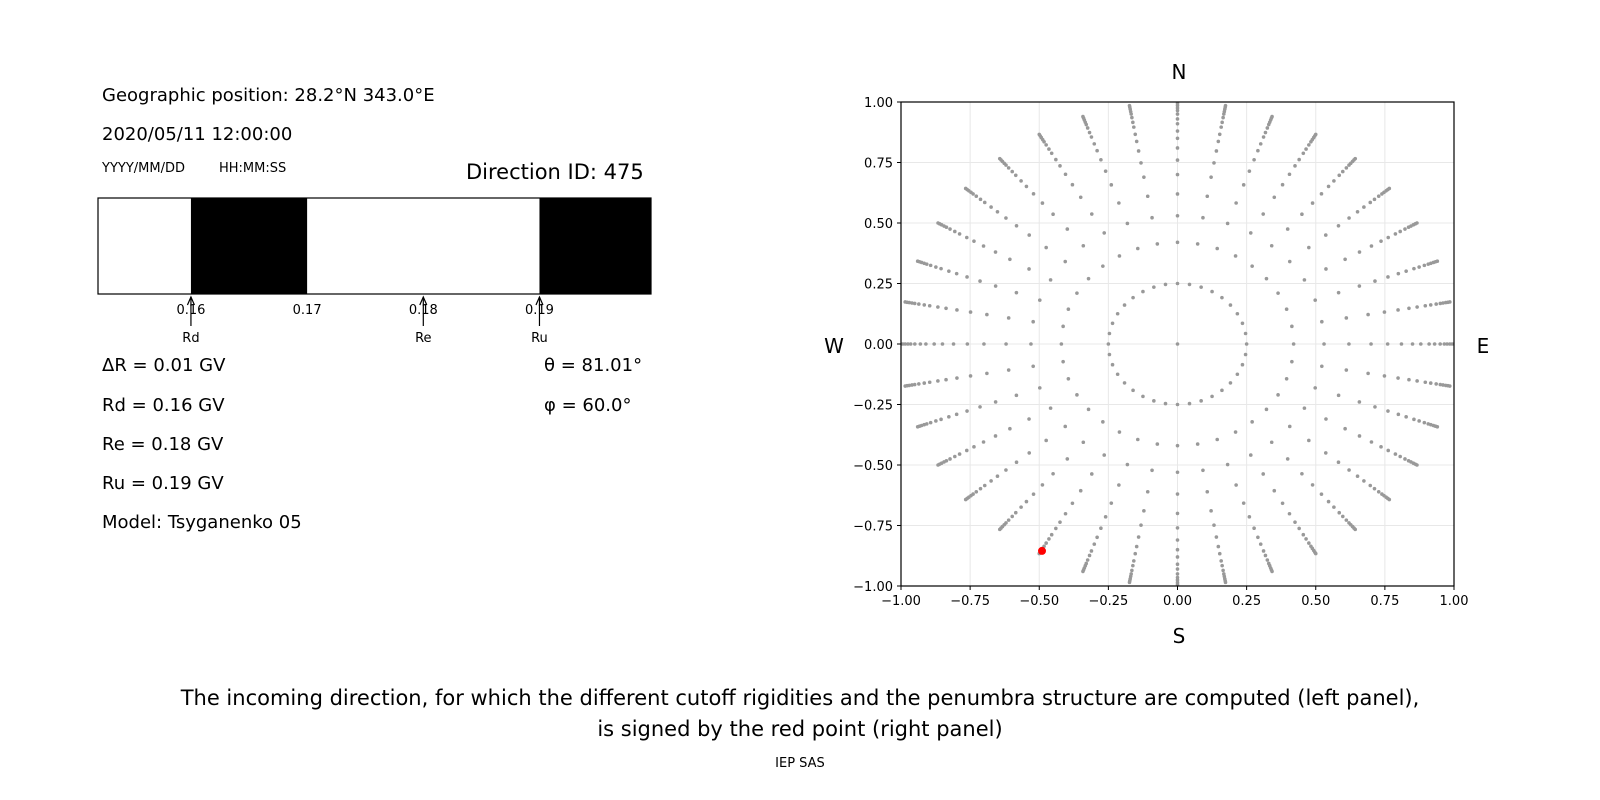 This screenshot has height=800, width=1600. What do you see at coordinates (163, 405) in the screenshot?
I see `rd-value: Rd = 0.16 GV` at bounding box center [163, 405].